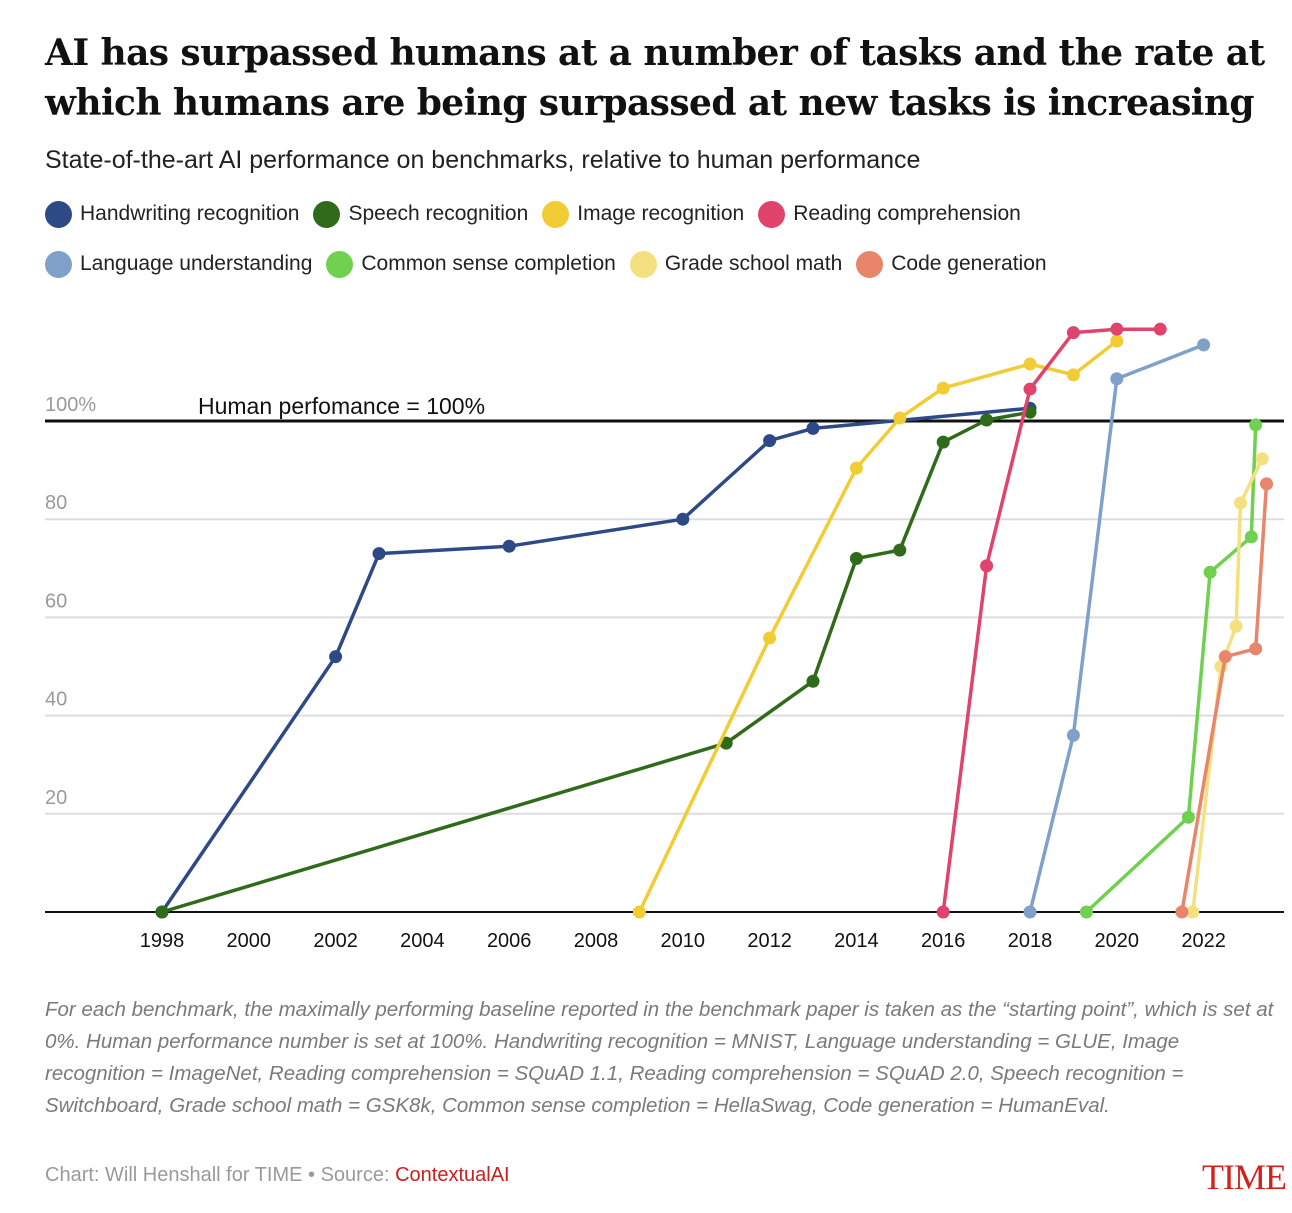  What do you see at coordinates (220, 1175) in the screenshot?
I see `credit-text: Chart: Will Henshall for TIME • Source:` at bounding box center [220, 1175].